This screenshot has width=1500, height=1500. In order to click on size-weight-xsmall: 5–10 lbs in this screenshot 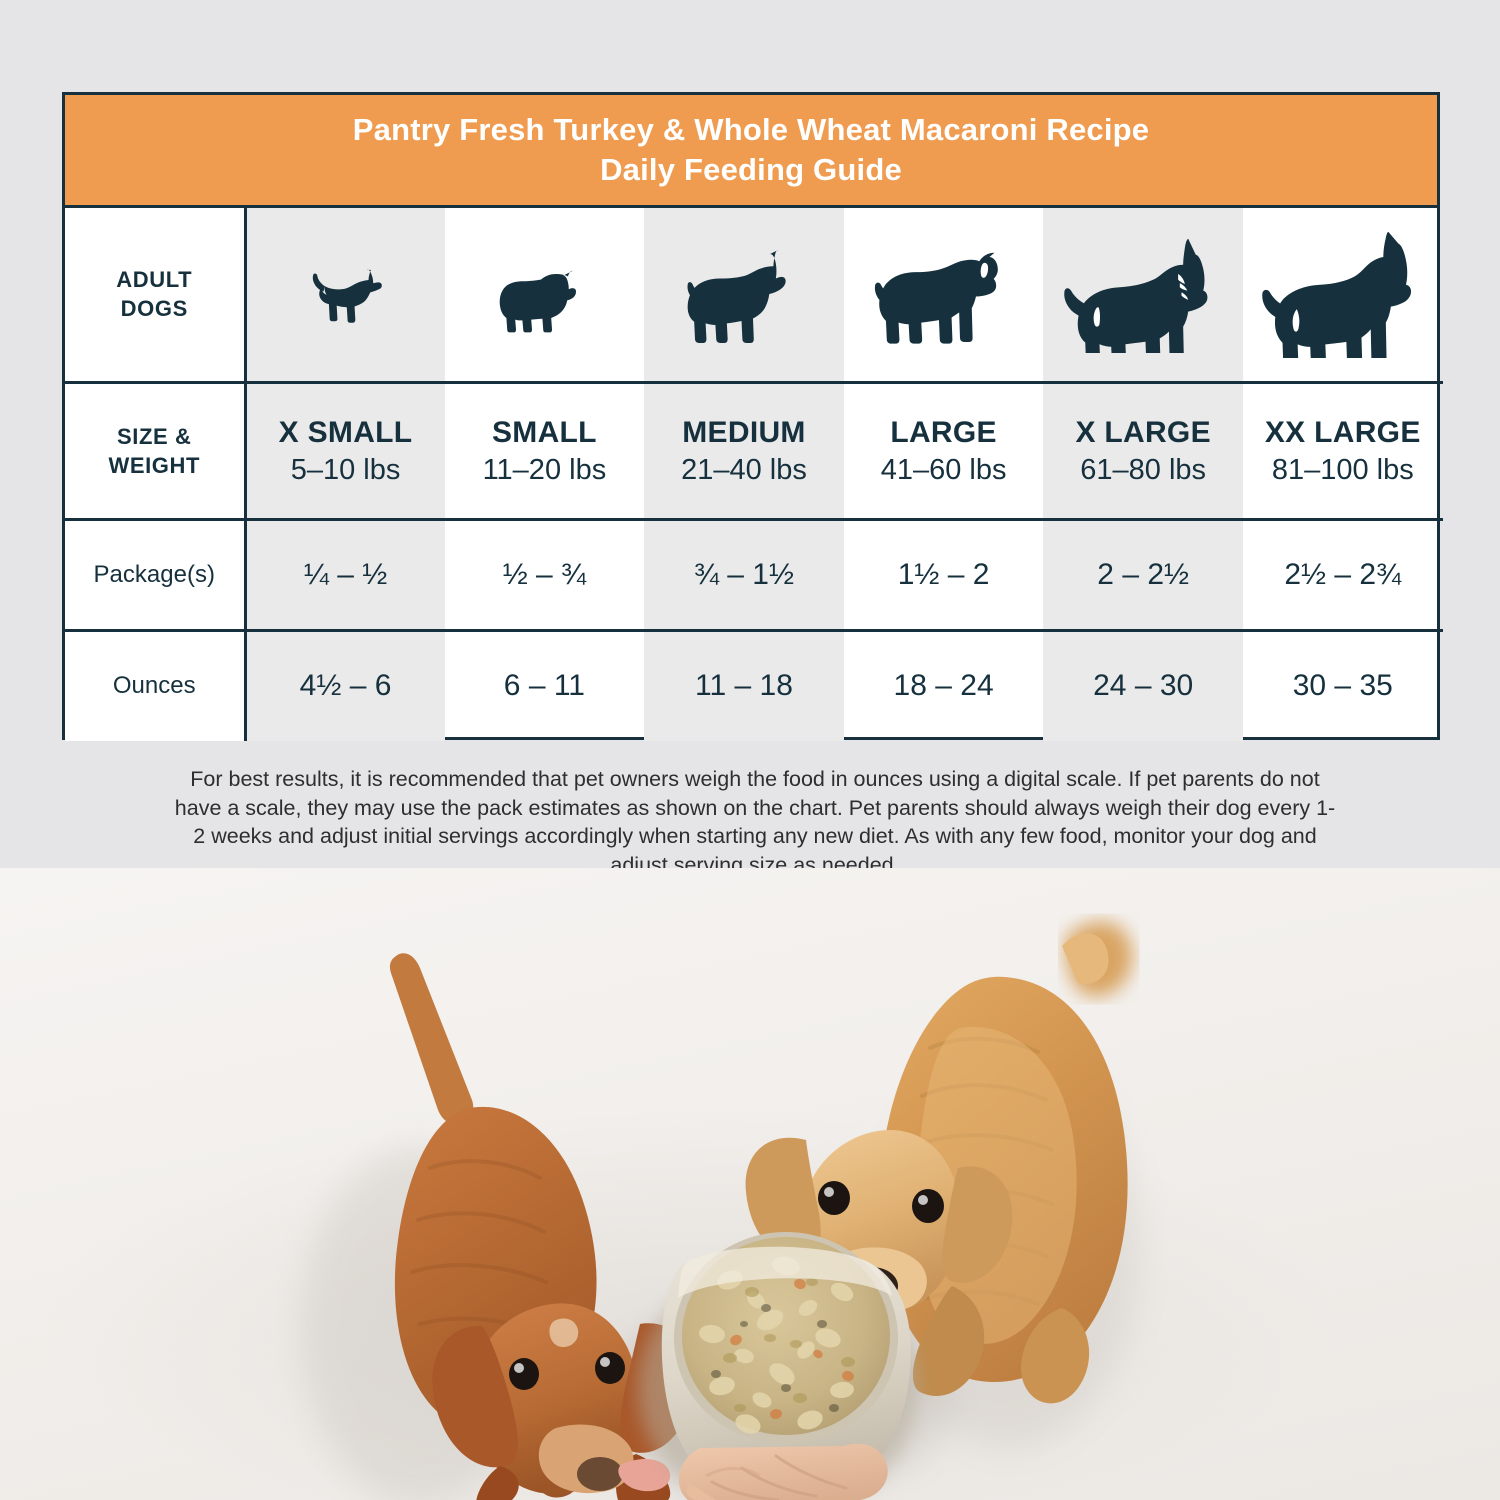, I will do `click(345, 469)`.